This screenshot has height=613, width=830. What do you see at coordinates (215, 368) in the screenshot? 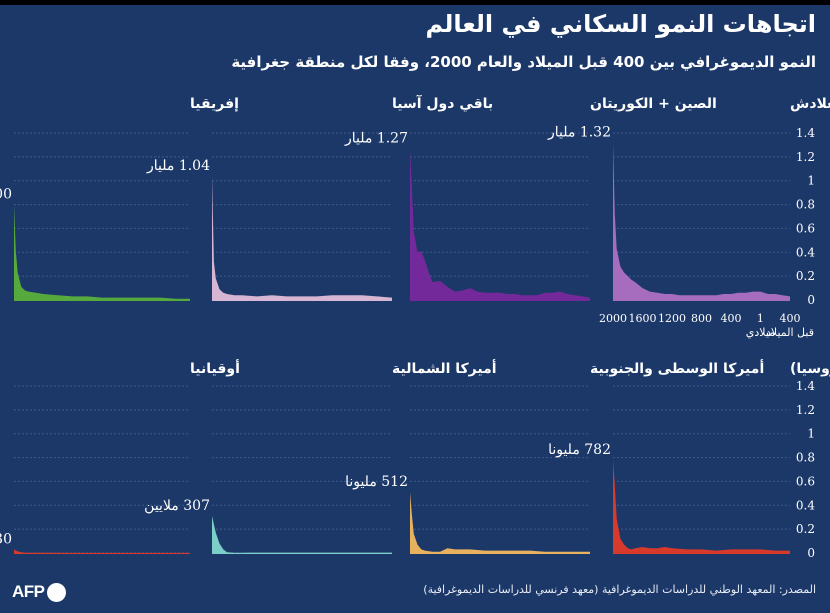
I see `panel-title: أوقيانيا` at bounding box center [215, 368].